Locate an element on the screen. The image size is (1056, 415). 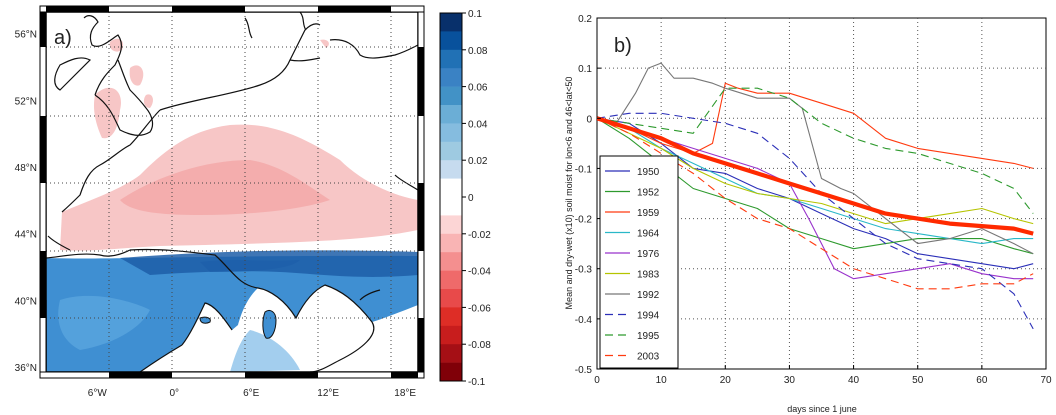
x-tick-label: 20 is located at coordinates (726, 380).